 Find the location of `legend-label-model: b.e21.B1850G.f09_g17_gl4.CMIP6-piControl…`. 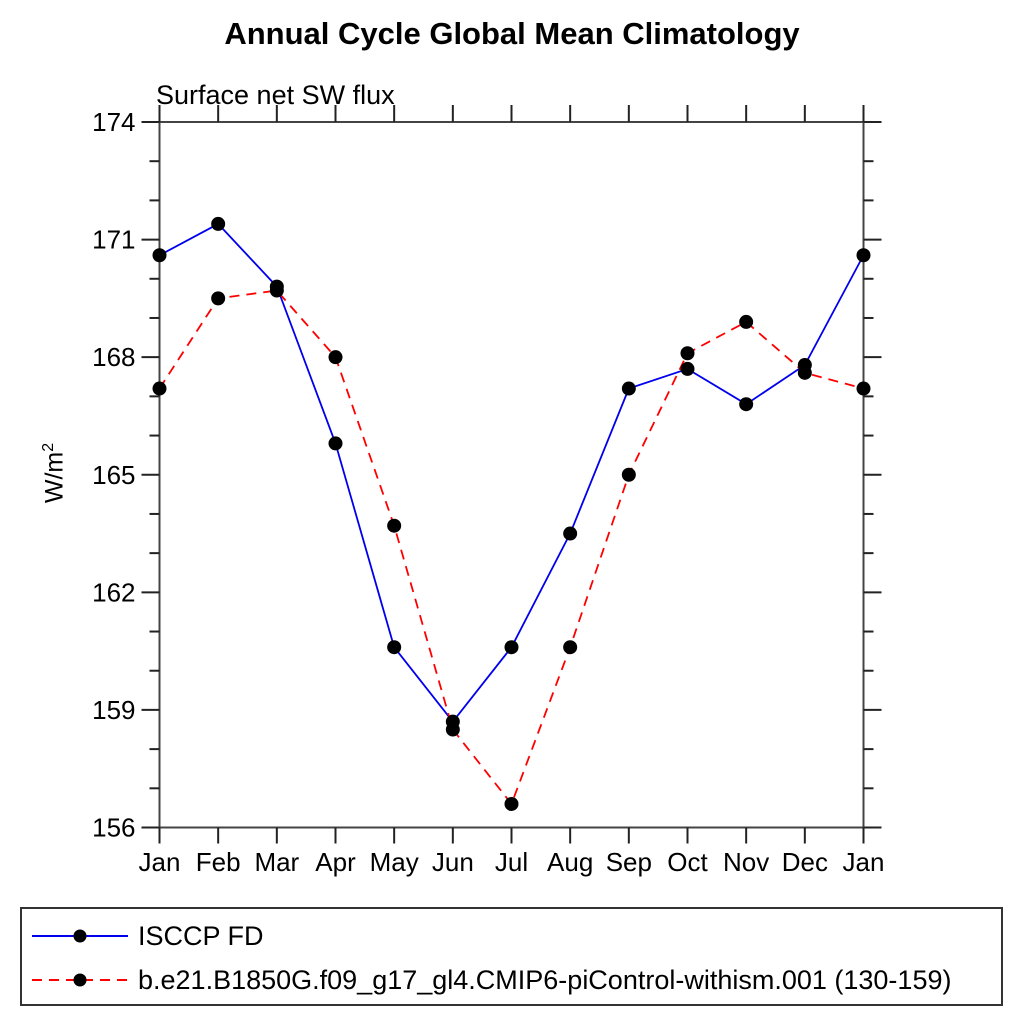

legend-label-model: b.e21.B1850G.f09_g17_gl4.CMIP6-piControl… is located at coordinates (545, 979).